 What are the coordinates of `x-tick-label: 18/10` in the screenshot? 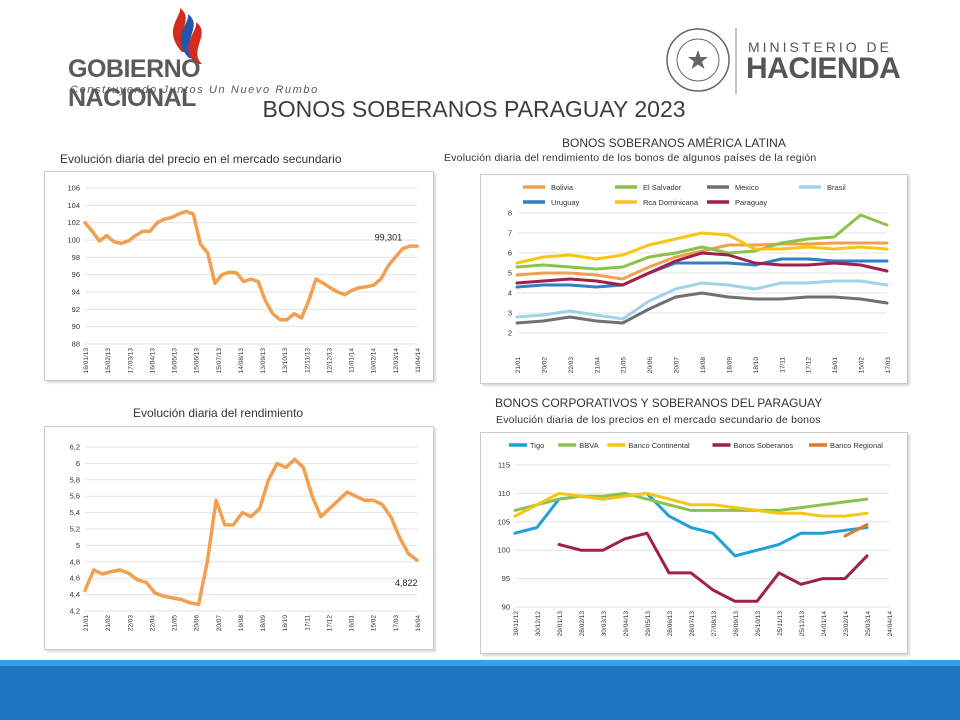 It's located at (285, 623).